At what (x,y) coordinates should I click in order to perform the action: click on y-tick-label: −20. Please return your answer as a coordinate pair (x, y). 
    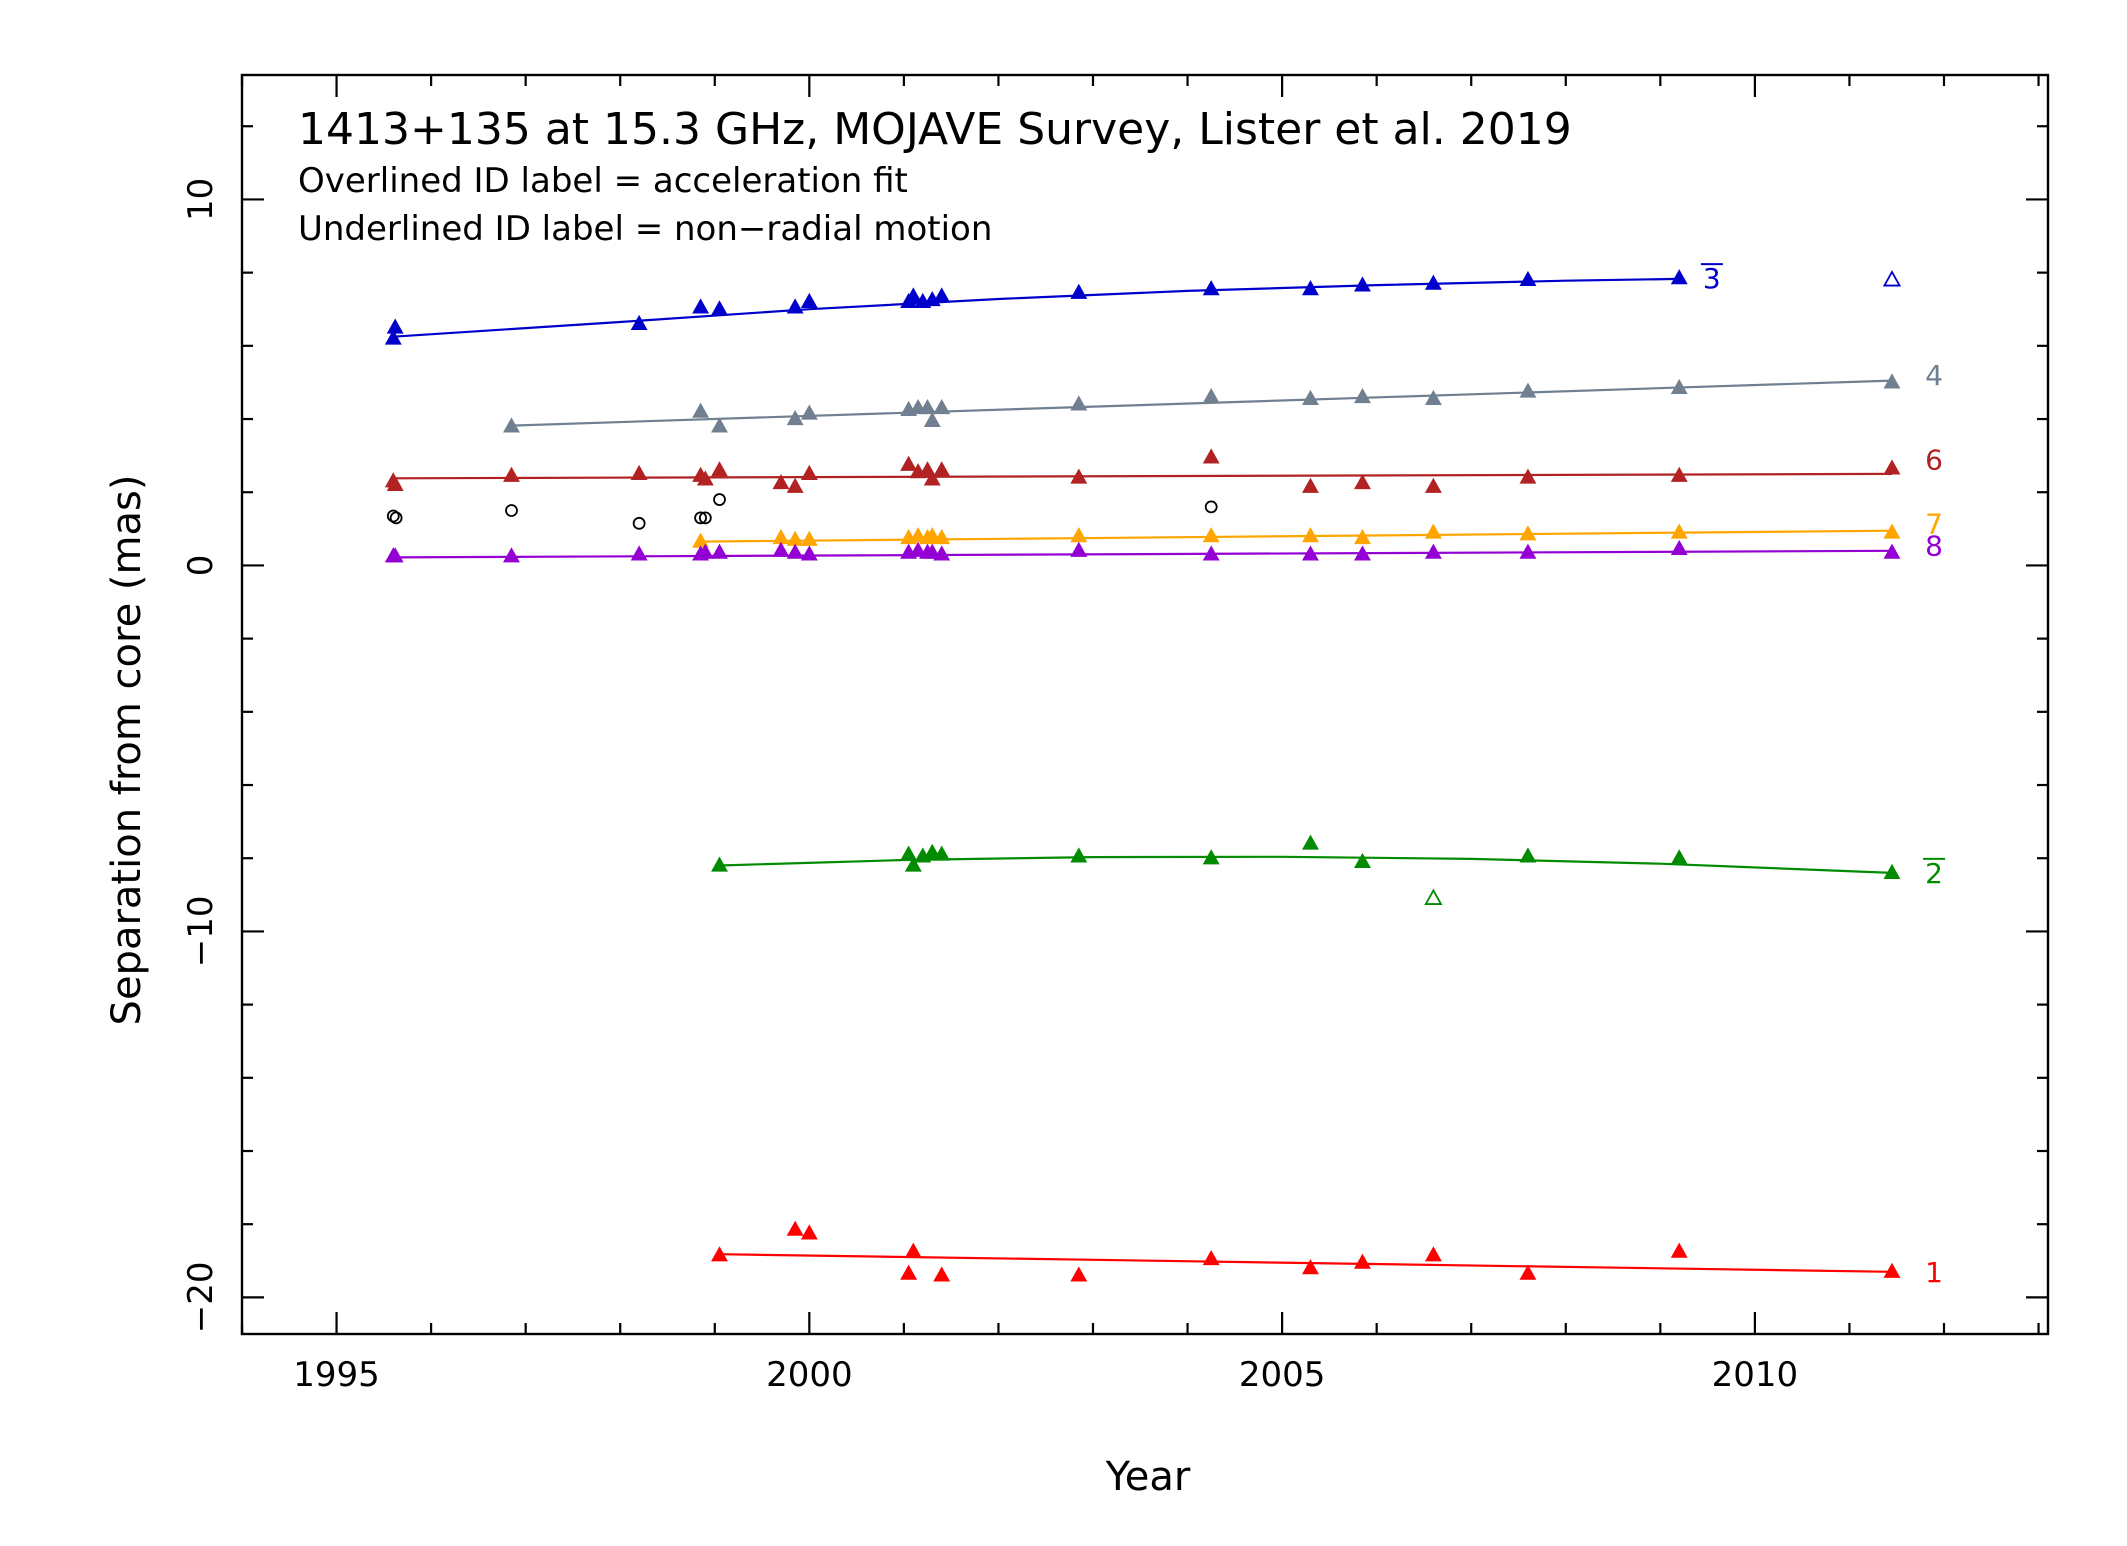
    Looking at the image, I should click on (201, 1298).